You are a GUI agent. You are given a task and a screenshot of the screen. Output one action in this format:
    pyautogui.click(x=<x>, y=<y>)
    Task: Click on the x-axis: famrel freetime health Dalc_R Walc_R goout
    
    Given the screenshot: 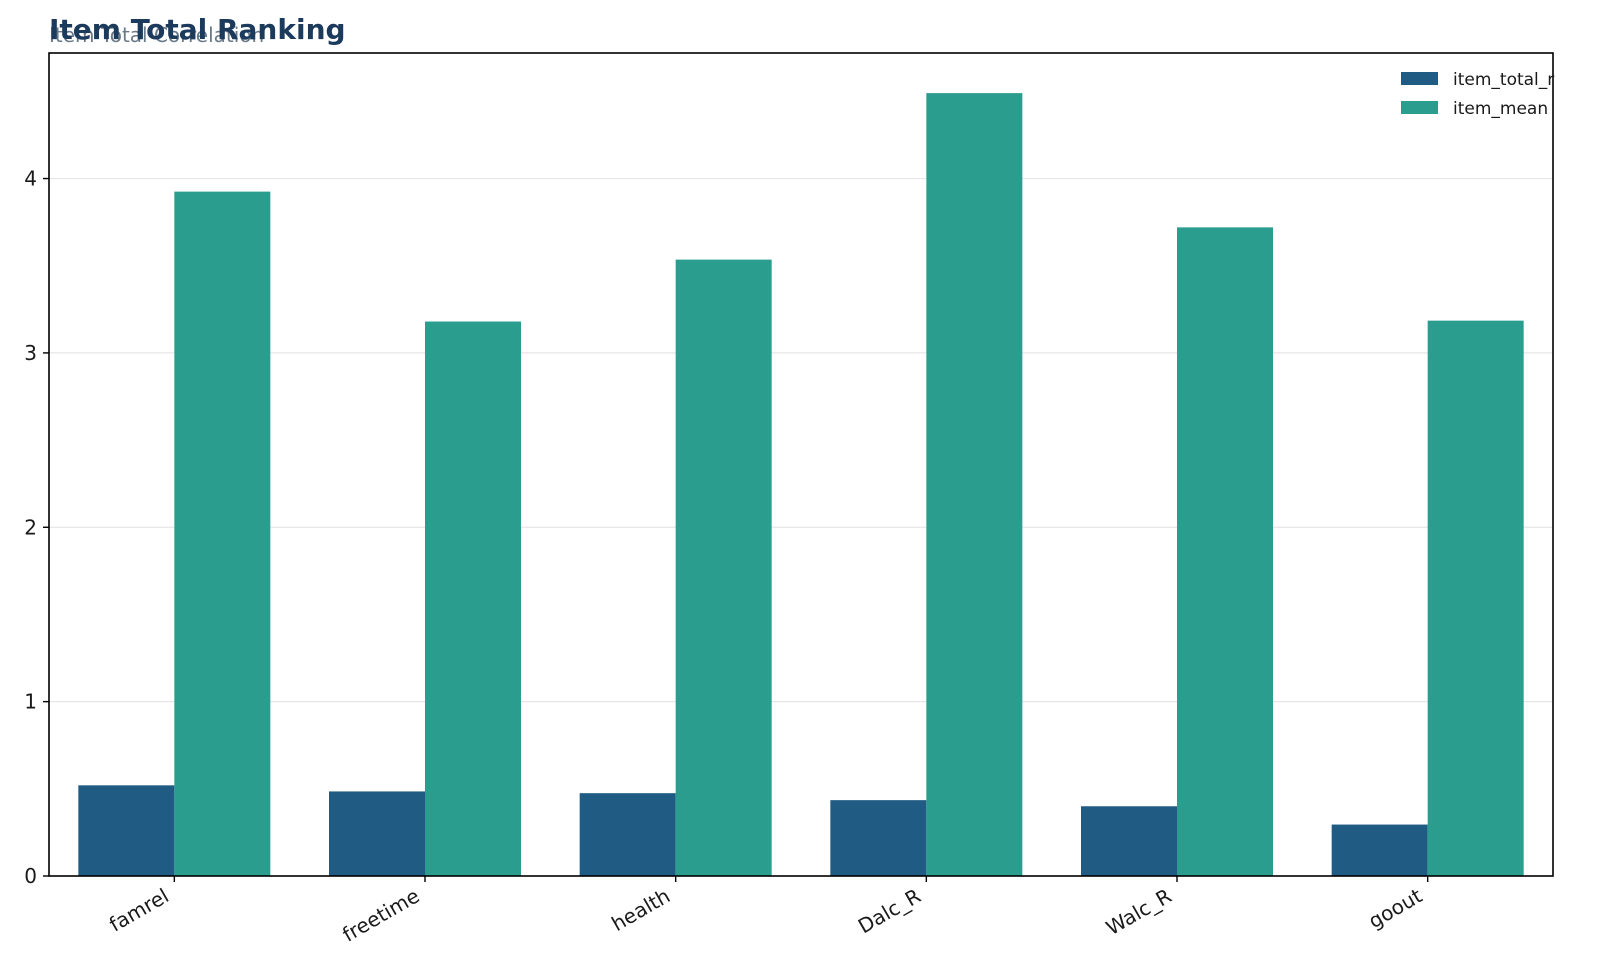 What is the action you would take?
    pyautogui.click(x=767, y=911)
    